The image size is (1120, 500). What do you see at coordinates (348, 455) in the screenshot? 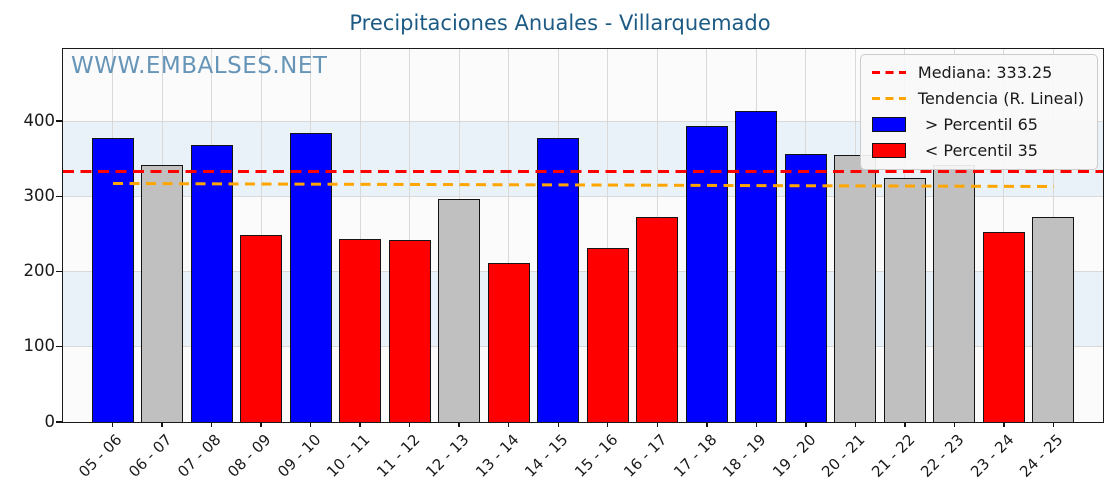
I see `x-tick-label: 10 - 11` at bounding box center [348, 455].